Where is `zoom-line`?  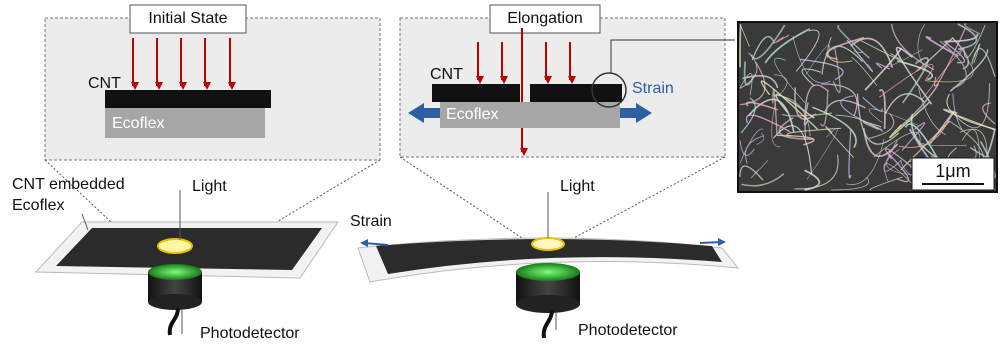 zoom-line is located at coordinates (672, 56).